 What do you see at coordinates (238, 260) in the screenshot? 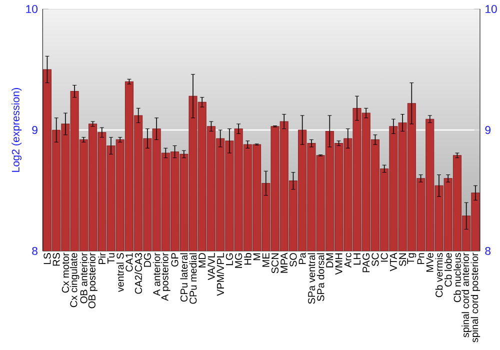
I see `x-tick-label: MG` at bounding box center [238, 260].